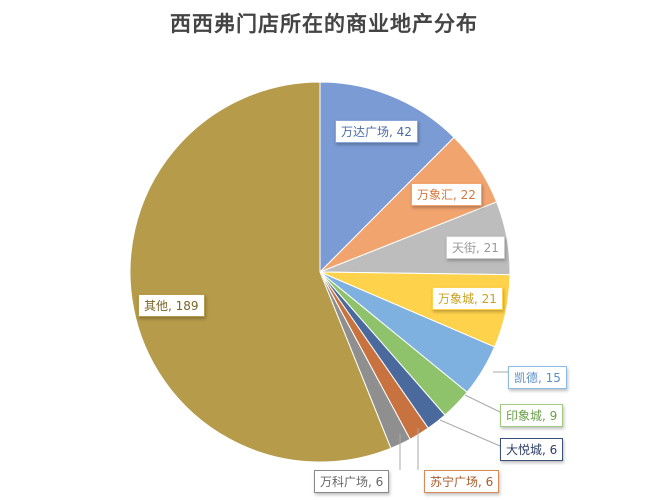  What do you see at coordinates (467, 298) in the screenshot?
I see `data-label-3: 万象城, 21` at bounding box center [467, 298].